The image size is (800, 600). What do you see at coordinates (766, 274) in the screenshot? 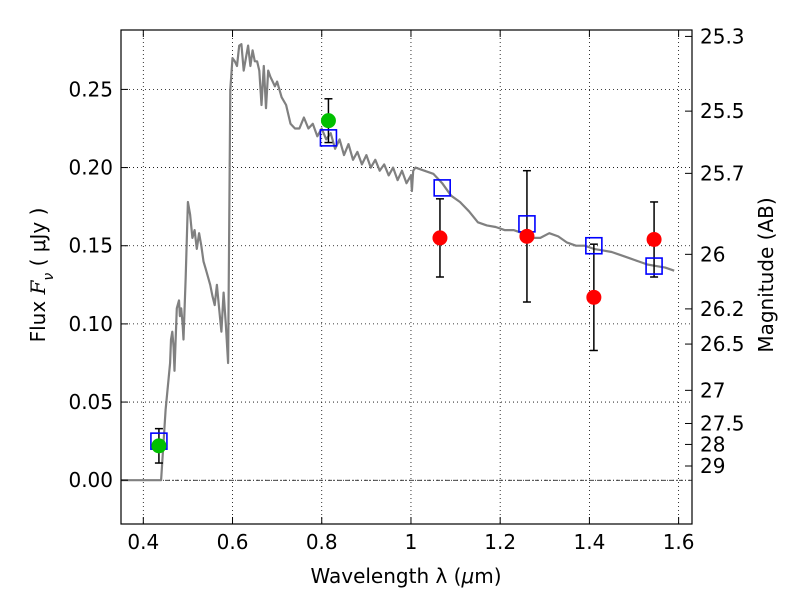
I see `y2-axis-title: Magnitude (AB)` at bounding box center [766, 274].